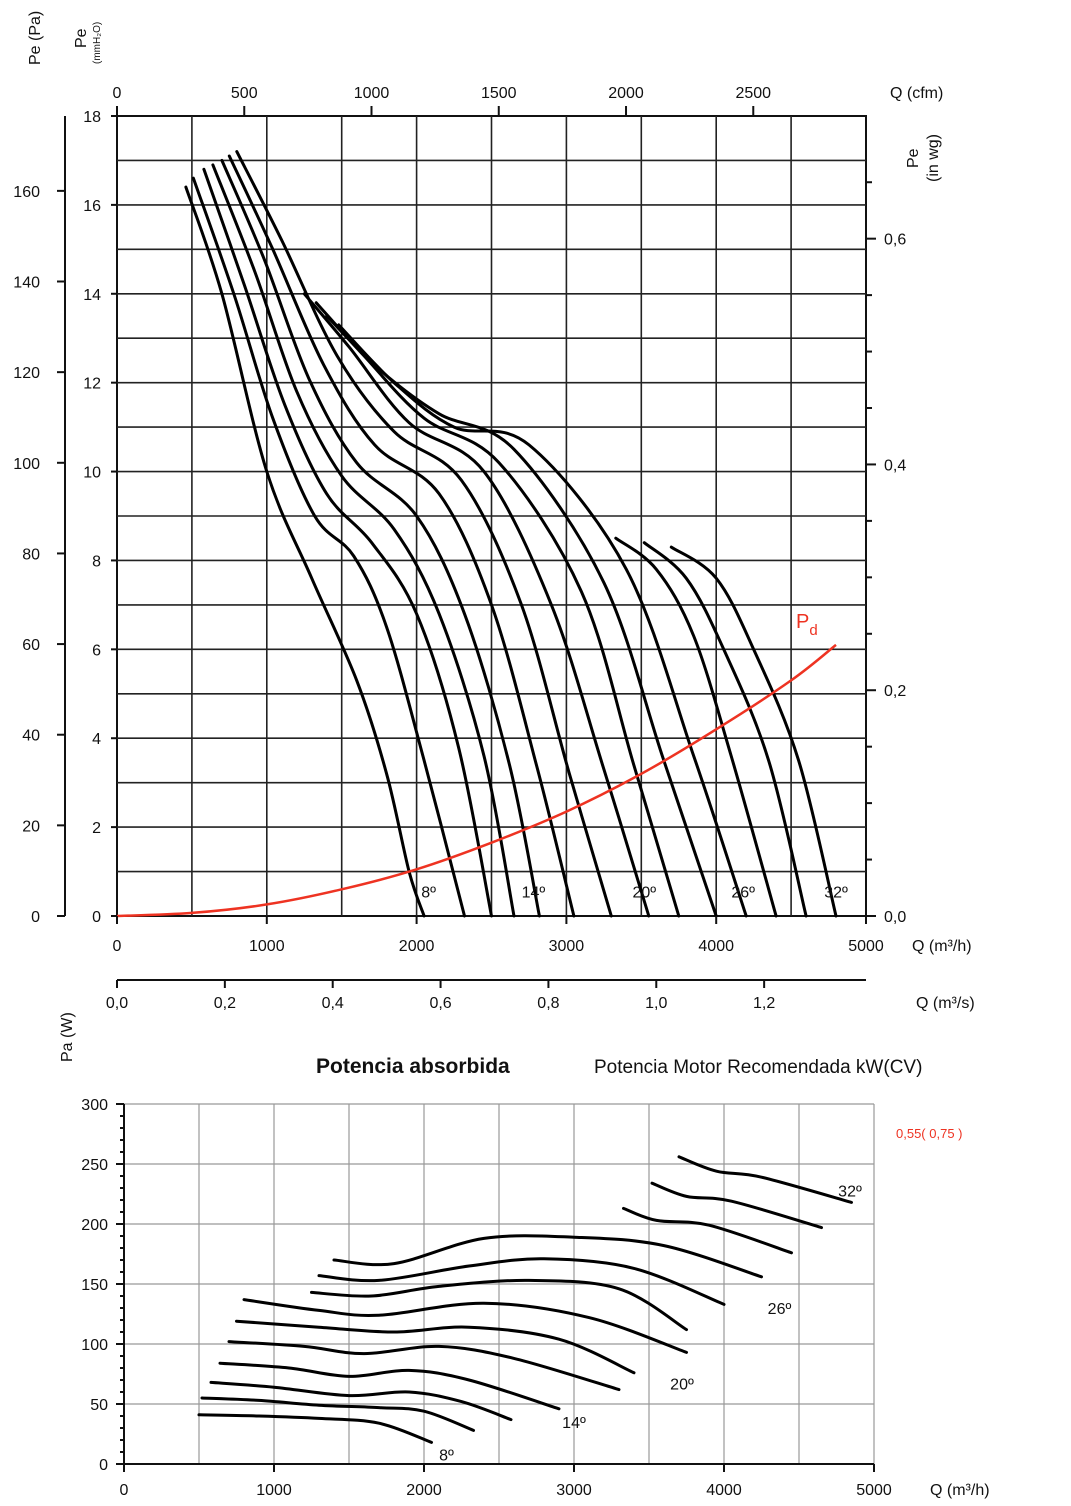 The width and height of the screenshot is (1071, 1506). Describe the element at coordinates (225, 1003) in the screenshot. I see `m3s-tick-label: 0,2` at that location.